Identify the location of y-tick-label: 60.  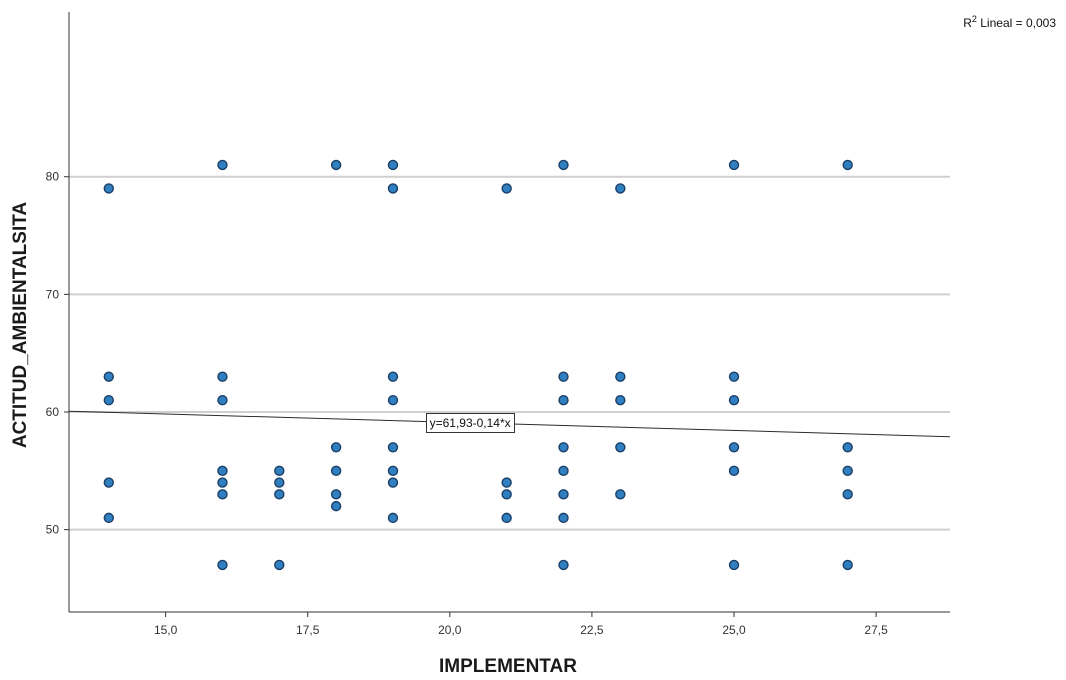
(53, 412).